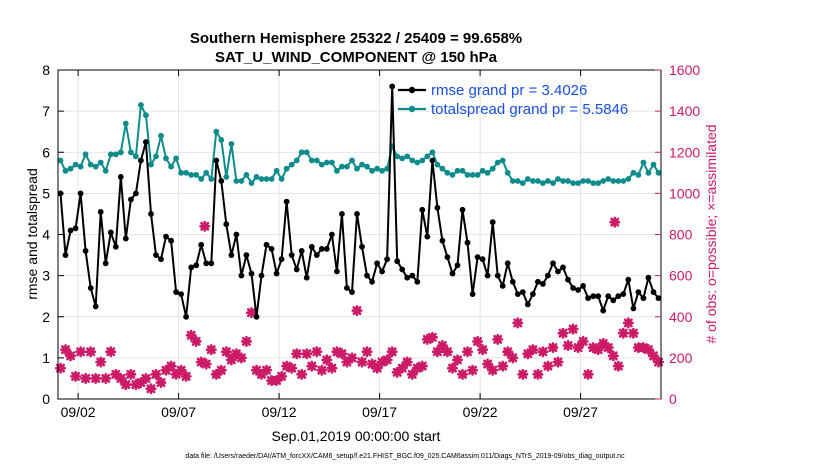 This screenshot has width=830, height=470. What do you see at coordinates (356, 436) in the screenshot?
I see `x-axis-label: Sep.01,2019 00:00:00 start` at bounding box center [356, 436].